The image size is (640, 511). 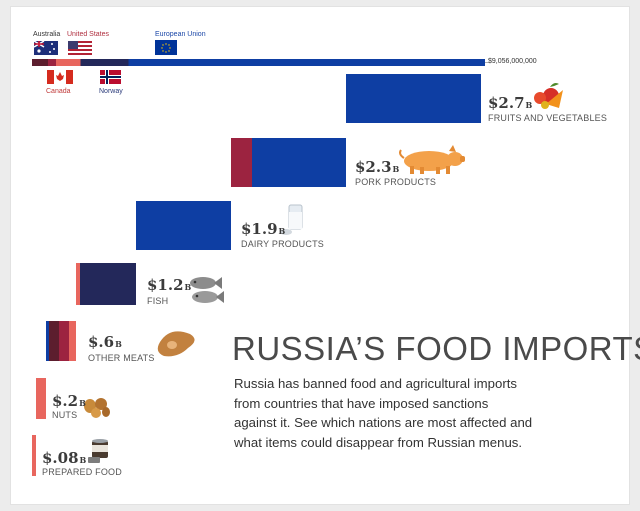 What do you see at coordinates (82, 472) in the screenshot?
I see `category-label: PREPARED FOOD` at bounding box center [82, 472].